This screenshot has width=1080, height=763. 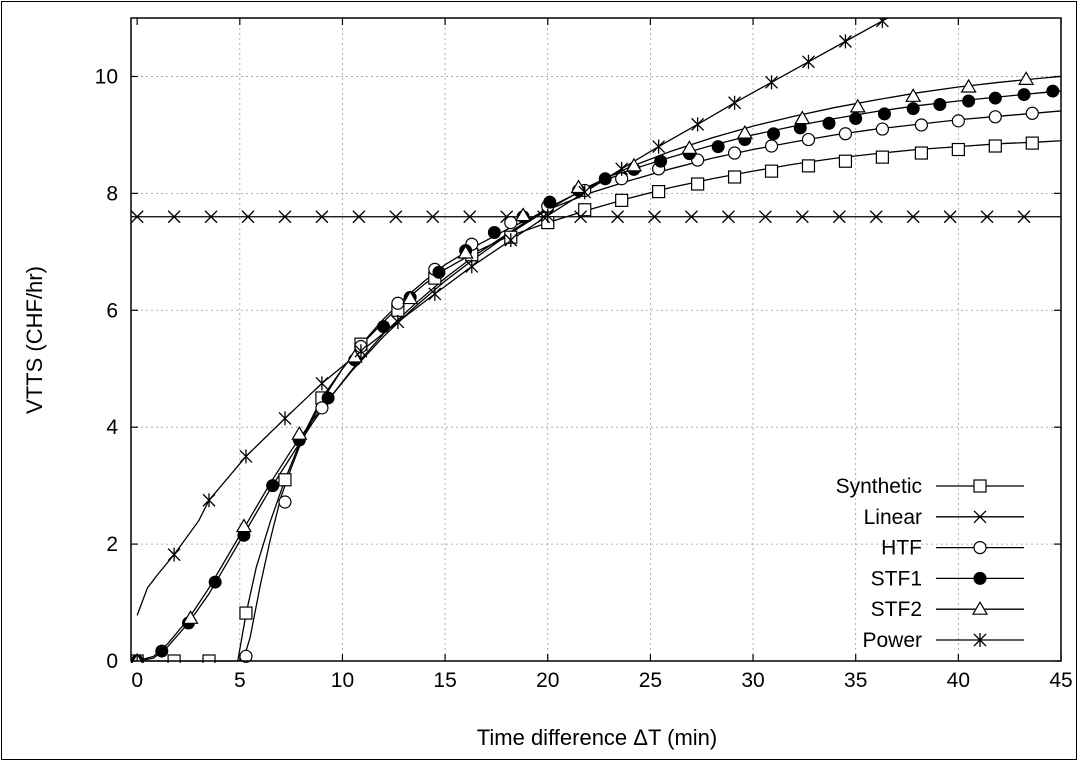 What do you see at coordinates (980, 547) in the screenshot?
I see `legend-marker-htf` at bounding box center [980, 547].